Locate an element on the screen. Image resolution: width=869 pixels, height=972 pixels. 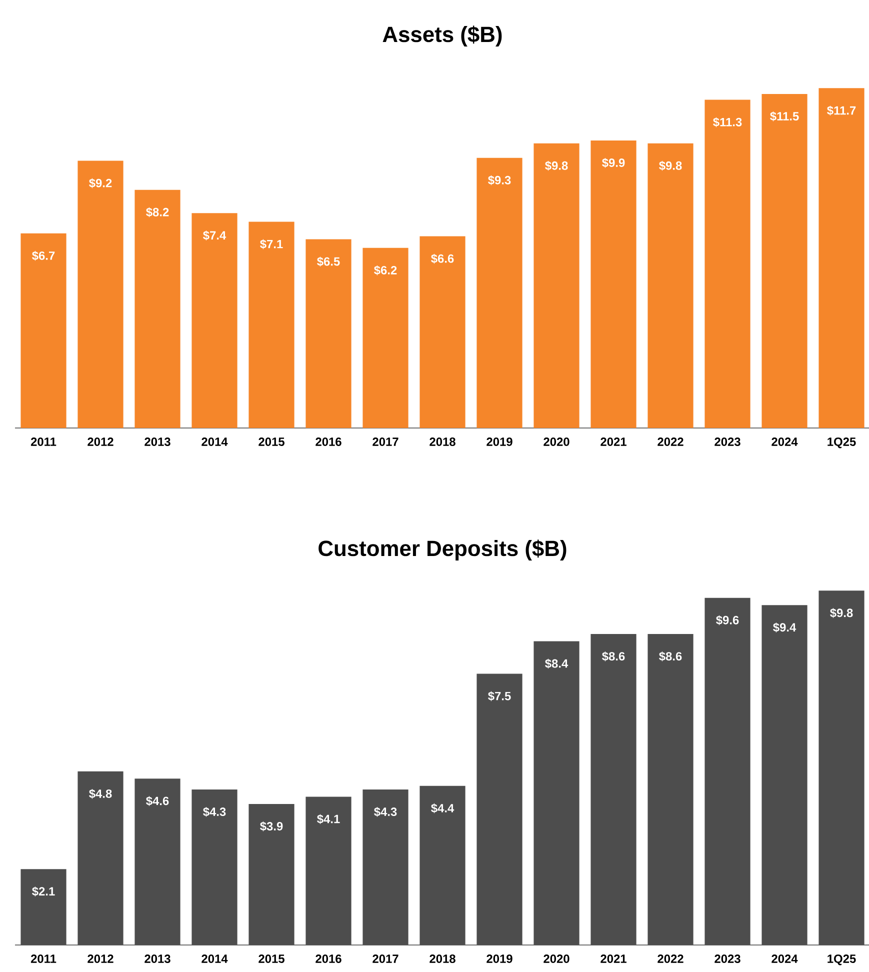
chart-title: Assets ($B) is located at coordinates (442, 36).